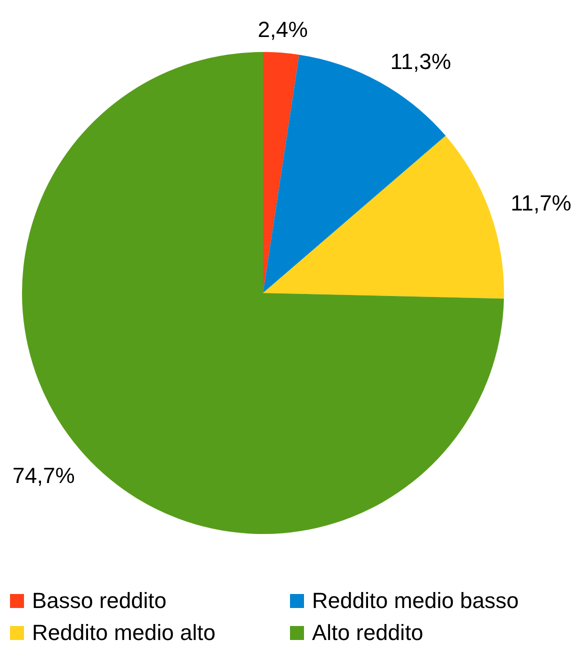 The height and width of the screenshot is (650, 578). Describe the element at coordinates (541, 203) in the screenshot. I see `data-label: 11,7%` at that location.